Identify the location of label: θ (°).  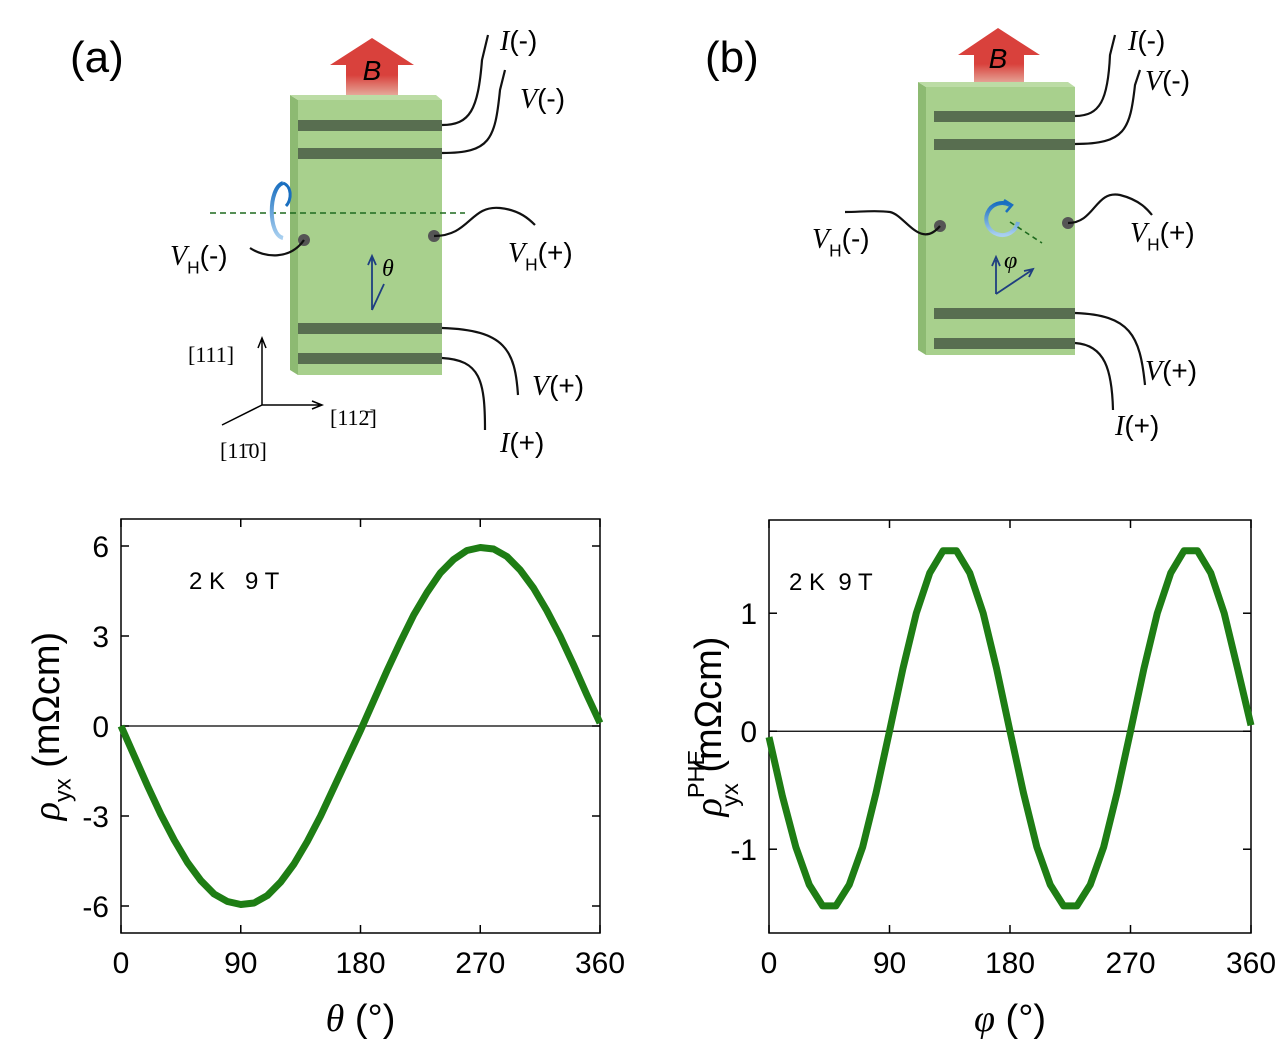
(361, 1019).